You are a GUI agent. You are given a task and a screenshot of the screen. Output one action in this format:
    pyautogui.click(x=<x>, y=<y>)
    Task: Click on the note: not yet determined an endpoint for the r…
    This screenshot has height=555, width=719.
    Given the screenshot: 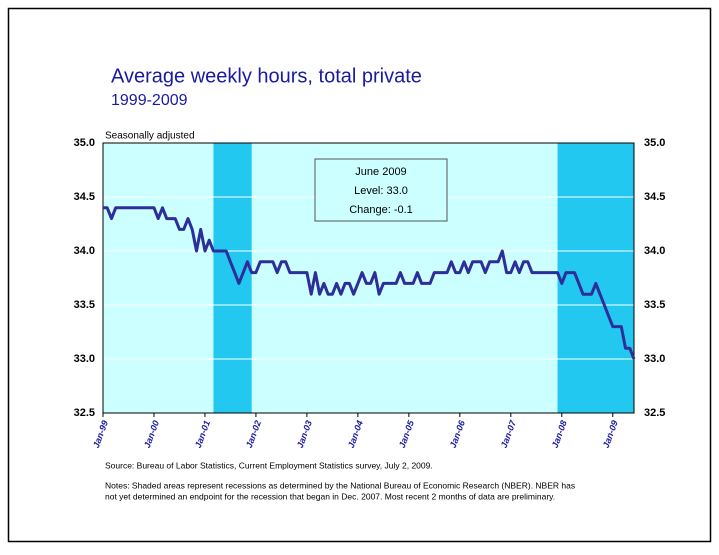 What is the action you would take?
    pyautogui.click(x=330, y=496)
    